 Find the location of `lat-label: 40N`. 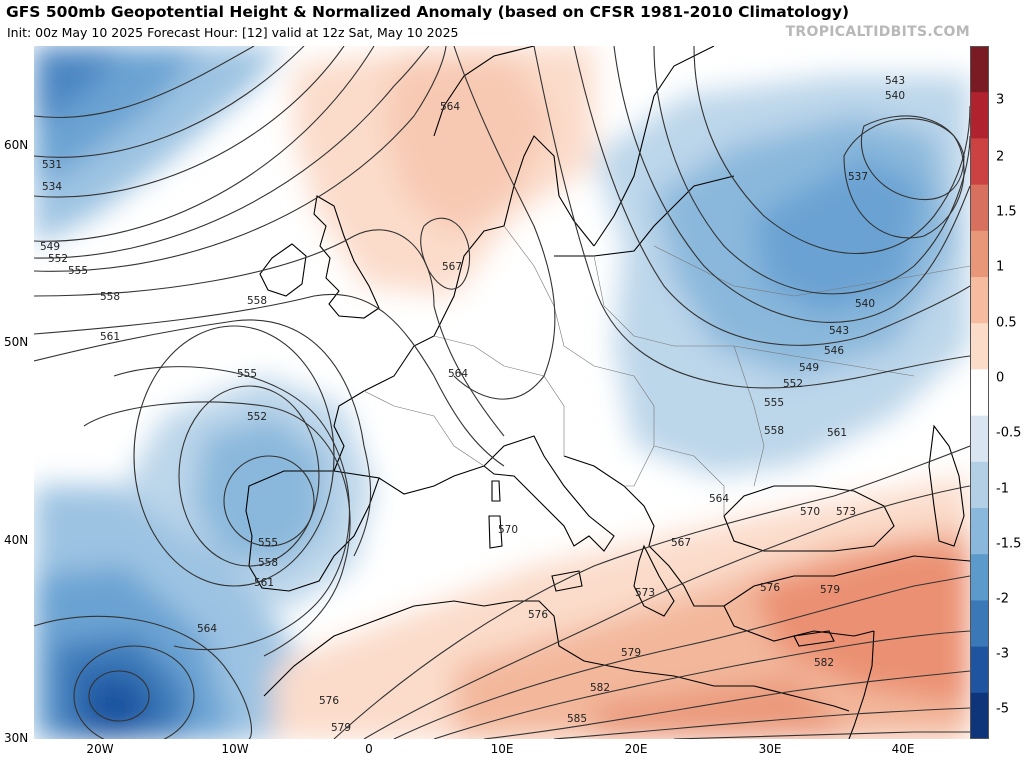

lat-label: 40N is located at coordinates (16, 540).